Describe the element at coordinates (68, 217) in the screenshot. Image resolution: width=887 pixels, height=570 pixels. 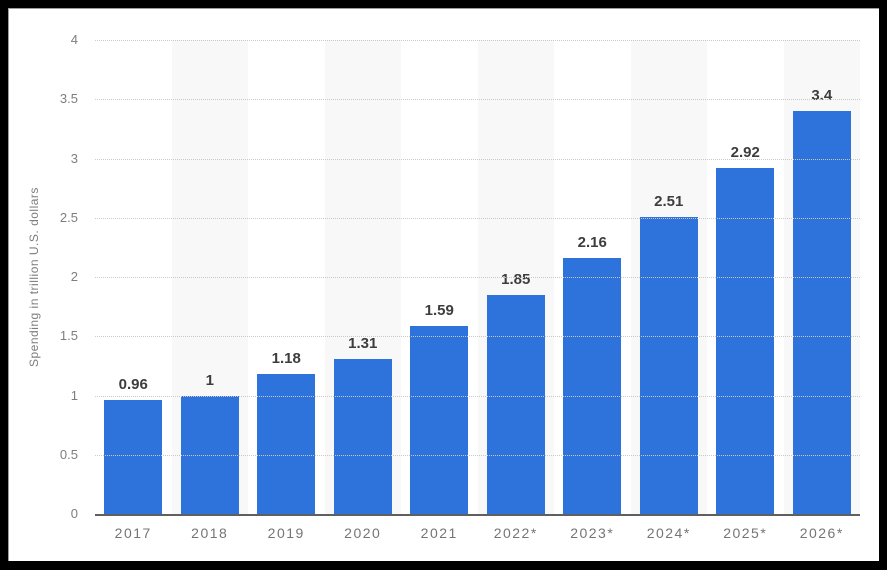
I see `y-tick-label: 2.5` at that location.